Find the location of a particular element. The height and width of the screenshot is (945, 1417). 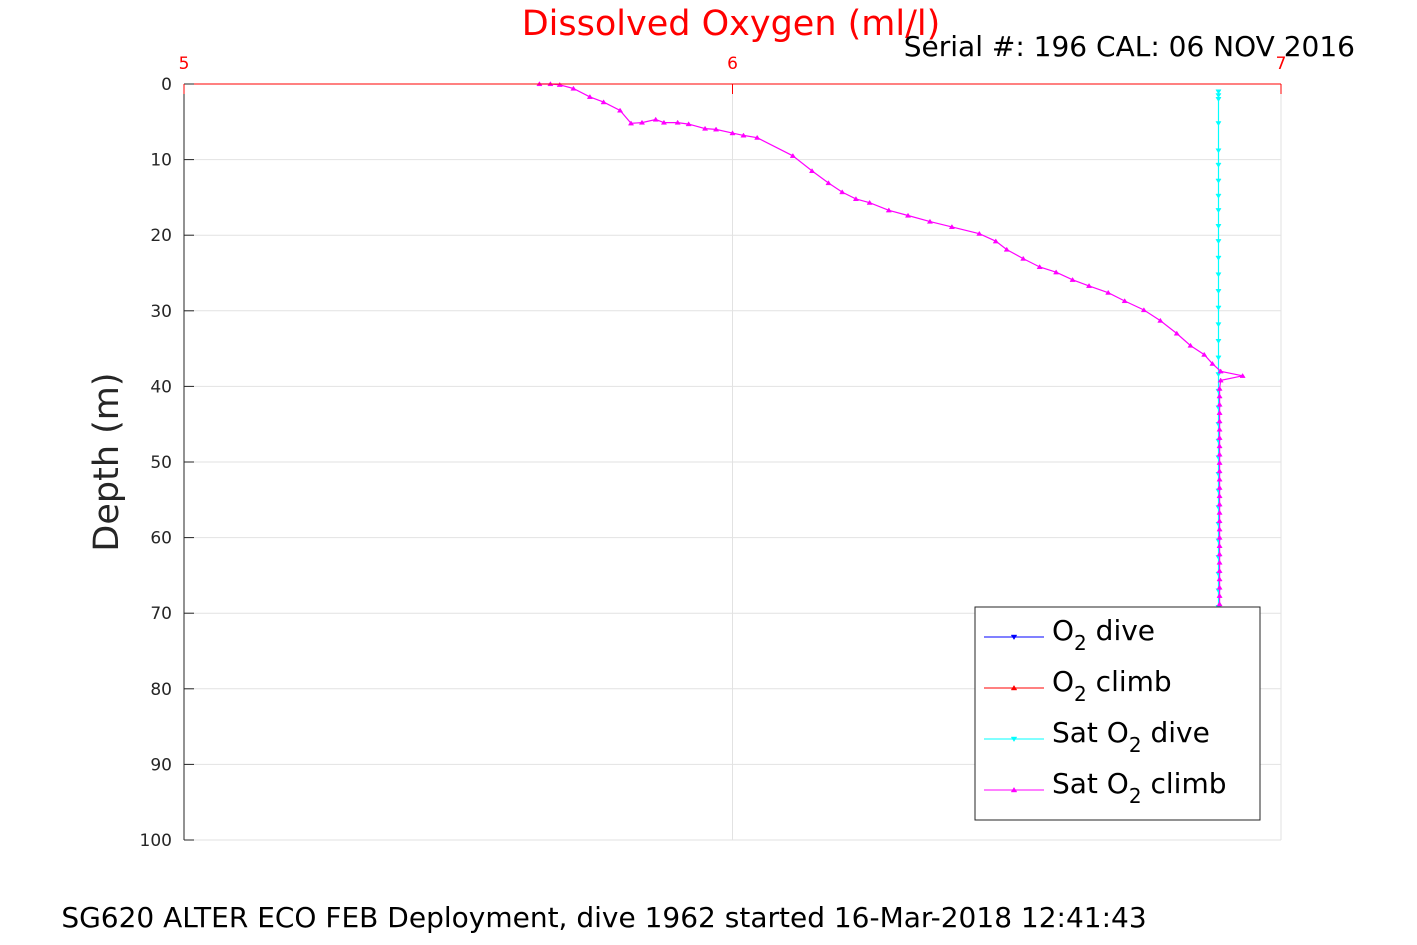

x-tick-label: 5 is located at coordinates (184, 64).